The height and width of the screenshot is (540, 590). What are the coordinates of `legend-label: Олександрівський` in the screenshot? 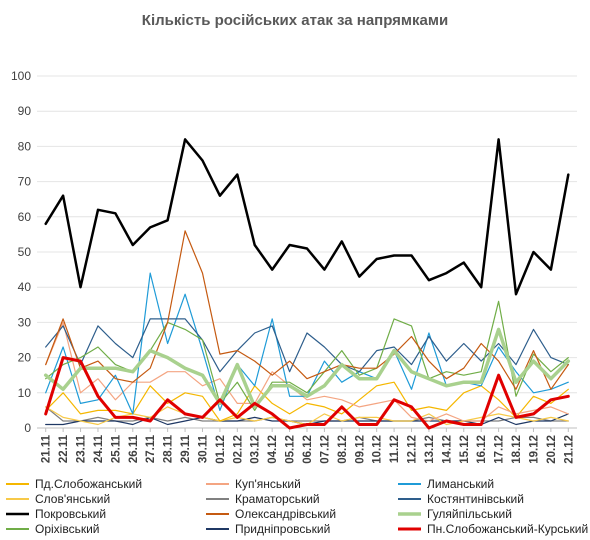 It's located at (285, 514).